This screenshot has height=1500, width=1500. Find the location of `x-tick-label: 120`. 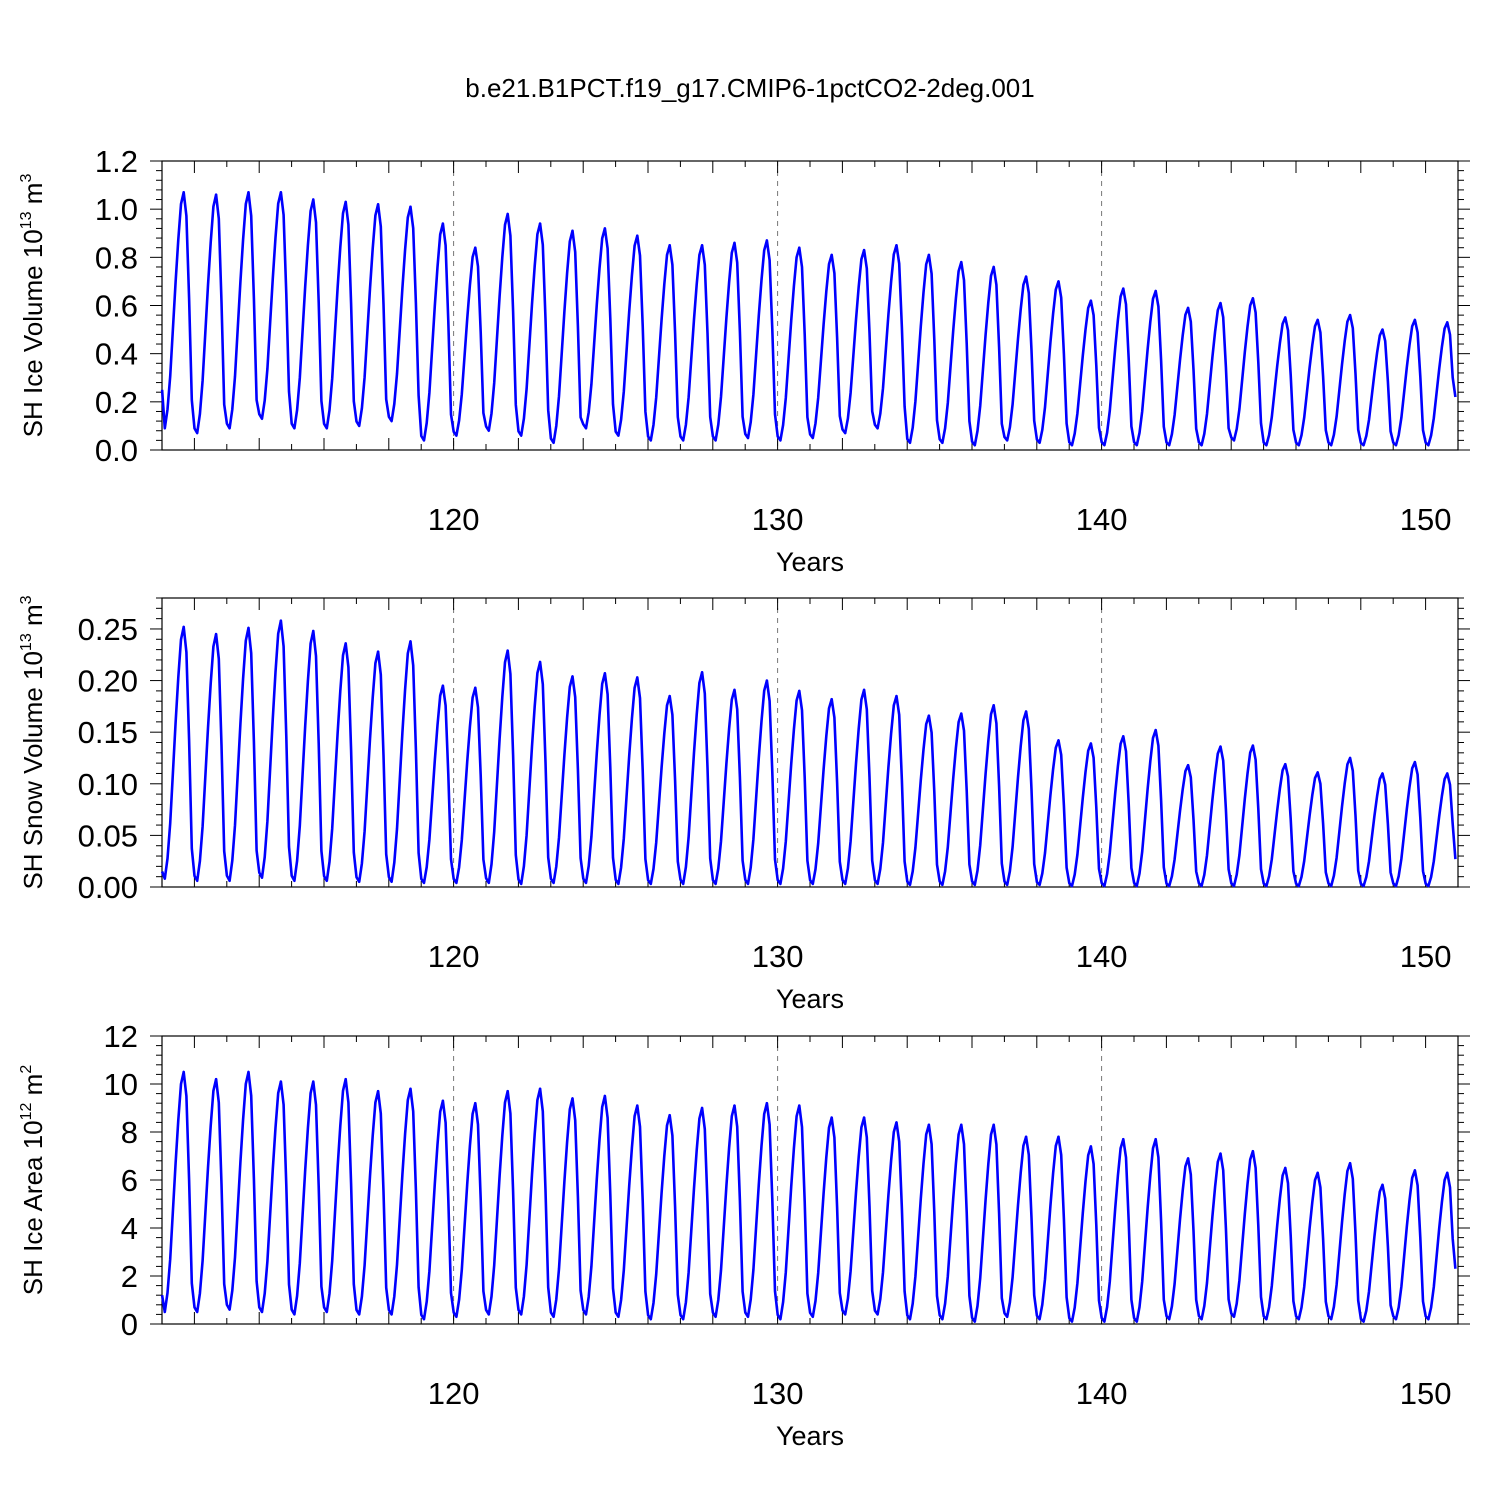

x-tick-label: 120 is located at coordinates (454, 1393).